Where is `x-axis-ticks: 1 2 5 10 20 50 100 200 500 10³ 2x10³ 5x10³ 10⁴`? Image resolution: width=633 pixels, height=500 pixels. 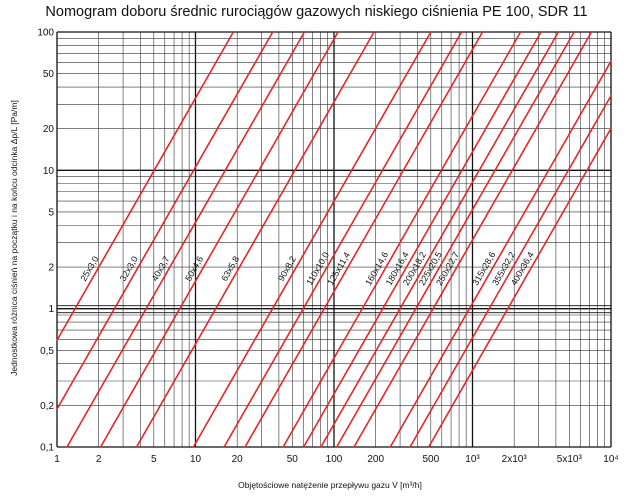 x-axis-ticks: 1 2 5 10 20 50 100 200 500 10³ 2x10³ 5x10³ 10⁴ is located at coordinates (336, 459).